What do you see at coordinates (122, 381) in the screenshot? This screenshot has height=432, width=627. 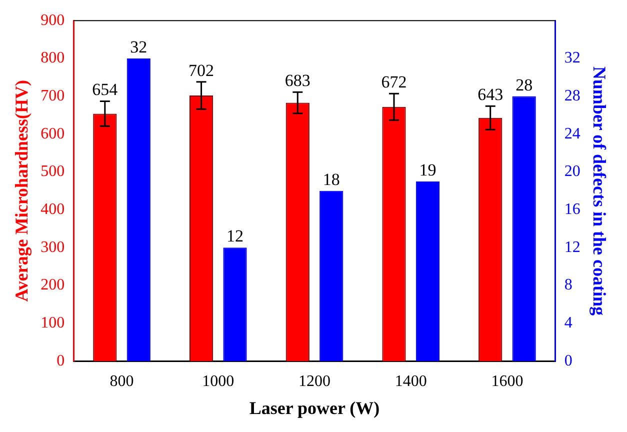 I see `x-tick-label: 800` at bounding box center [122, 381].